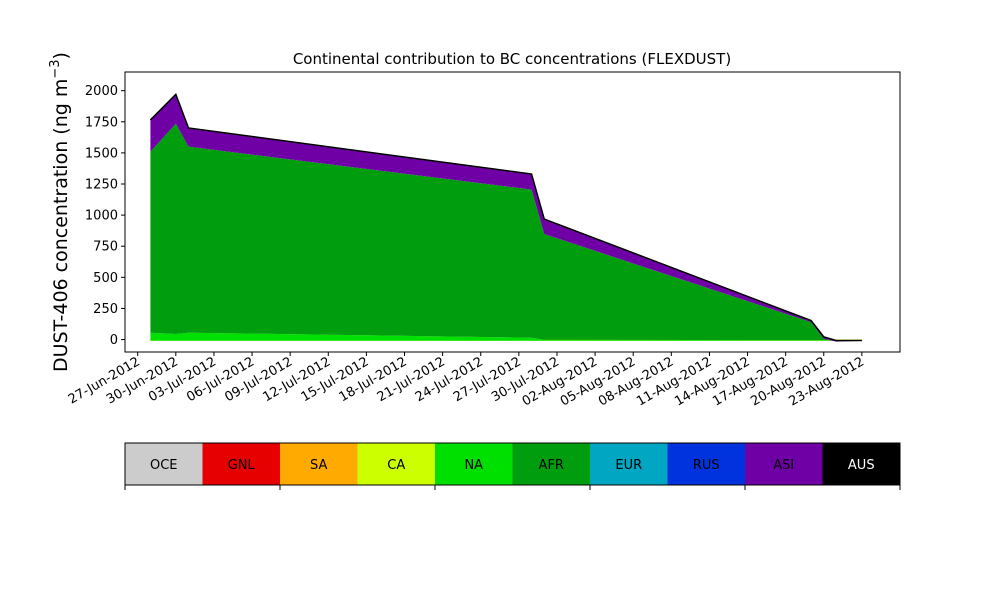 Image resolution: width=1000 pixels, height=600 pixels. I want to click on legend-swatch-sa, so click(319, 464).